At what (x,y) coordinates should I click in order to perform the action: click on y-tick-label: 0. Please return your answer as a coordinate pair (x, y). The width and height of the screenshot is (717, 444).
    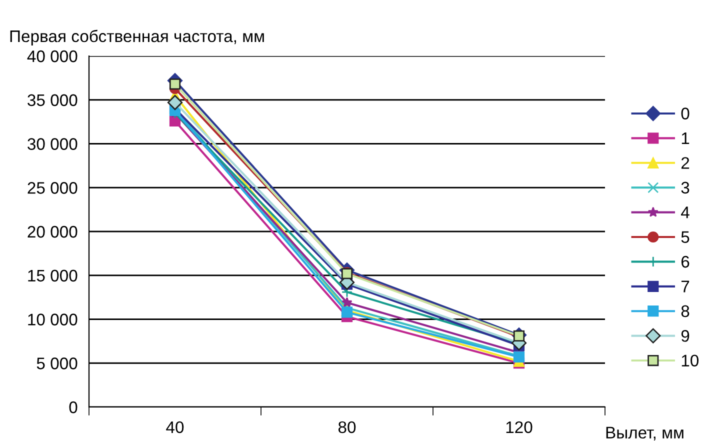
    Looking at the image, I should click on (73, 407).